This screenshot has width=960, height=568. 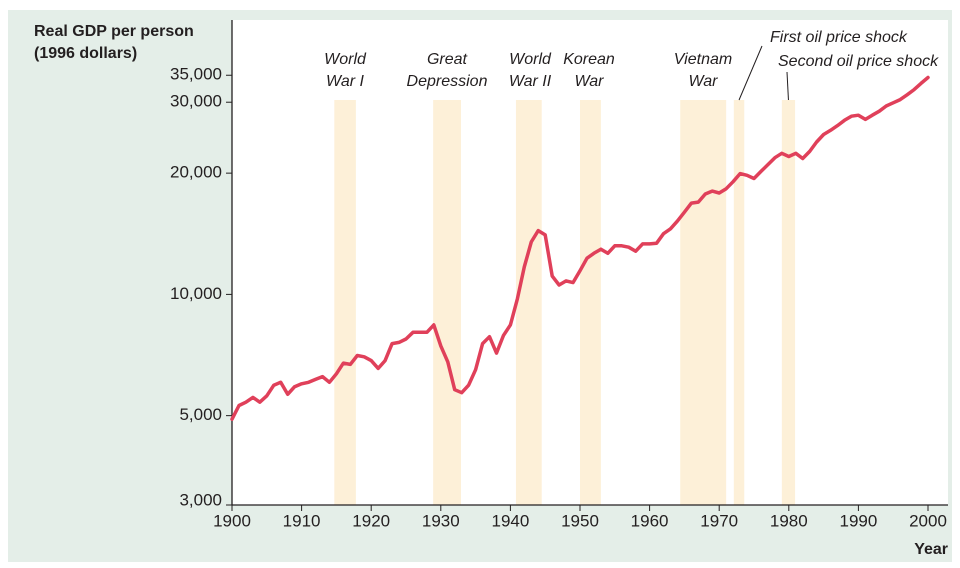 I want to click on period-label: Great, so click(x=447, y=59).